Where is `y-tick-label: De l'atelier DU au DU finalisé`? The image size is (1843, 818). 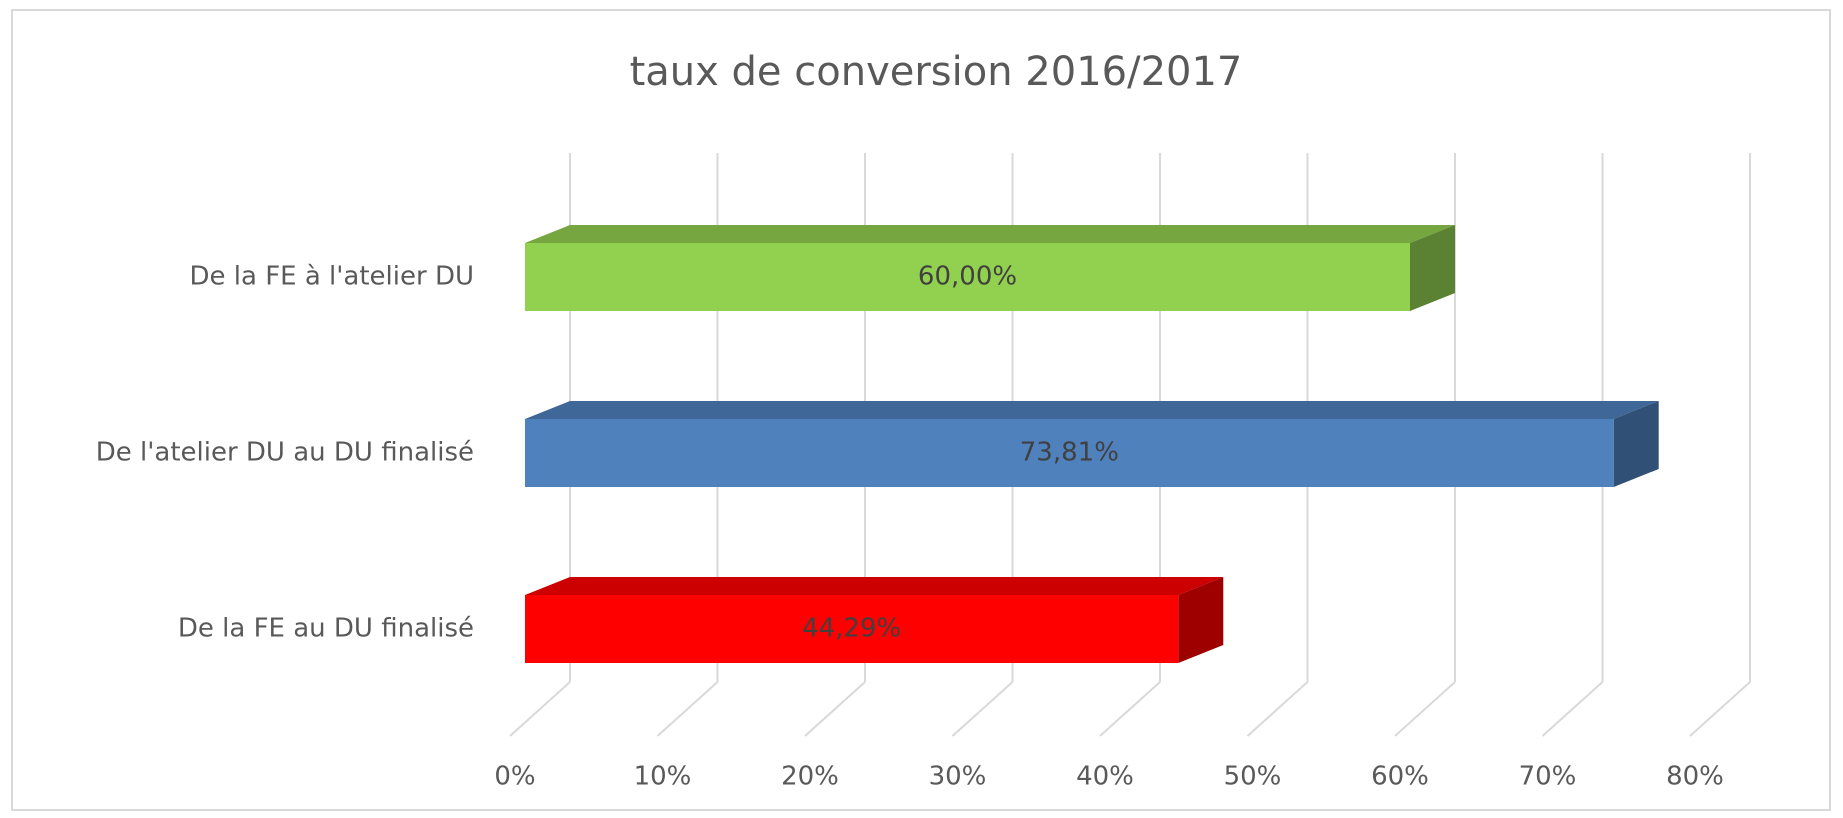 y-tick-label: De l'atelier DU au DU finalisé is located at coordinates (285, 453).